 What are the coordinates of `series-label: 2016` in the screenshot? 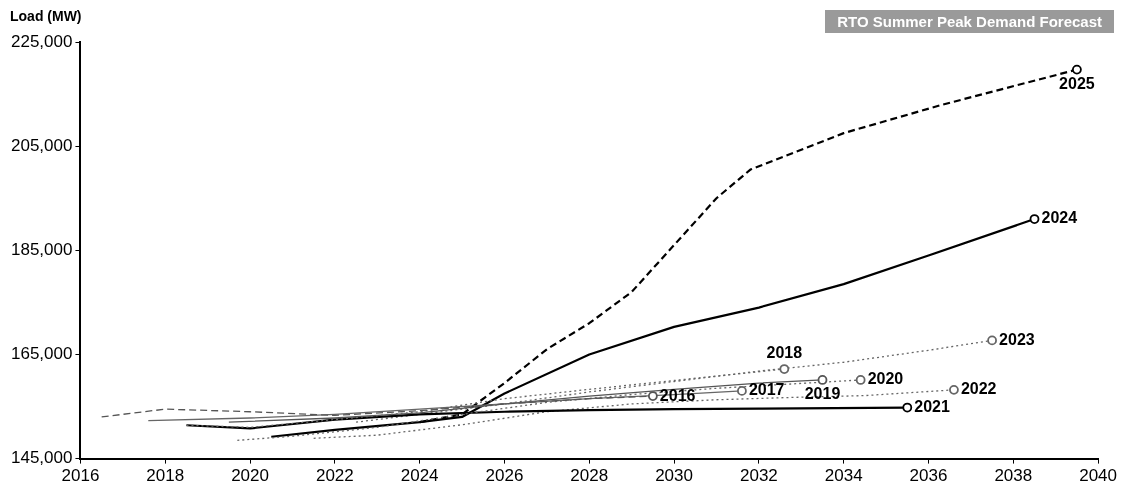 It's located at (677, 395).